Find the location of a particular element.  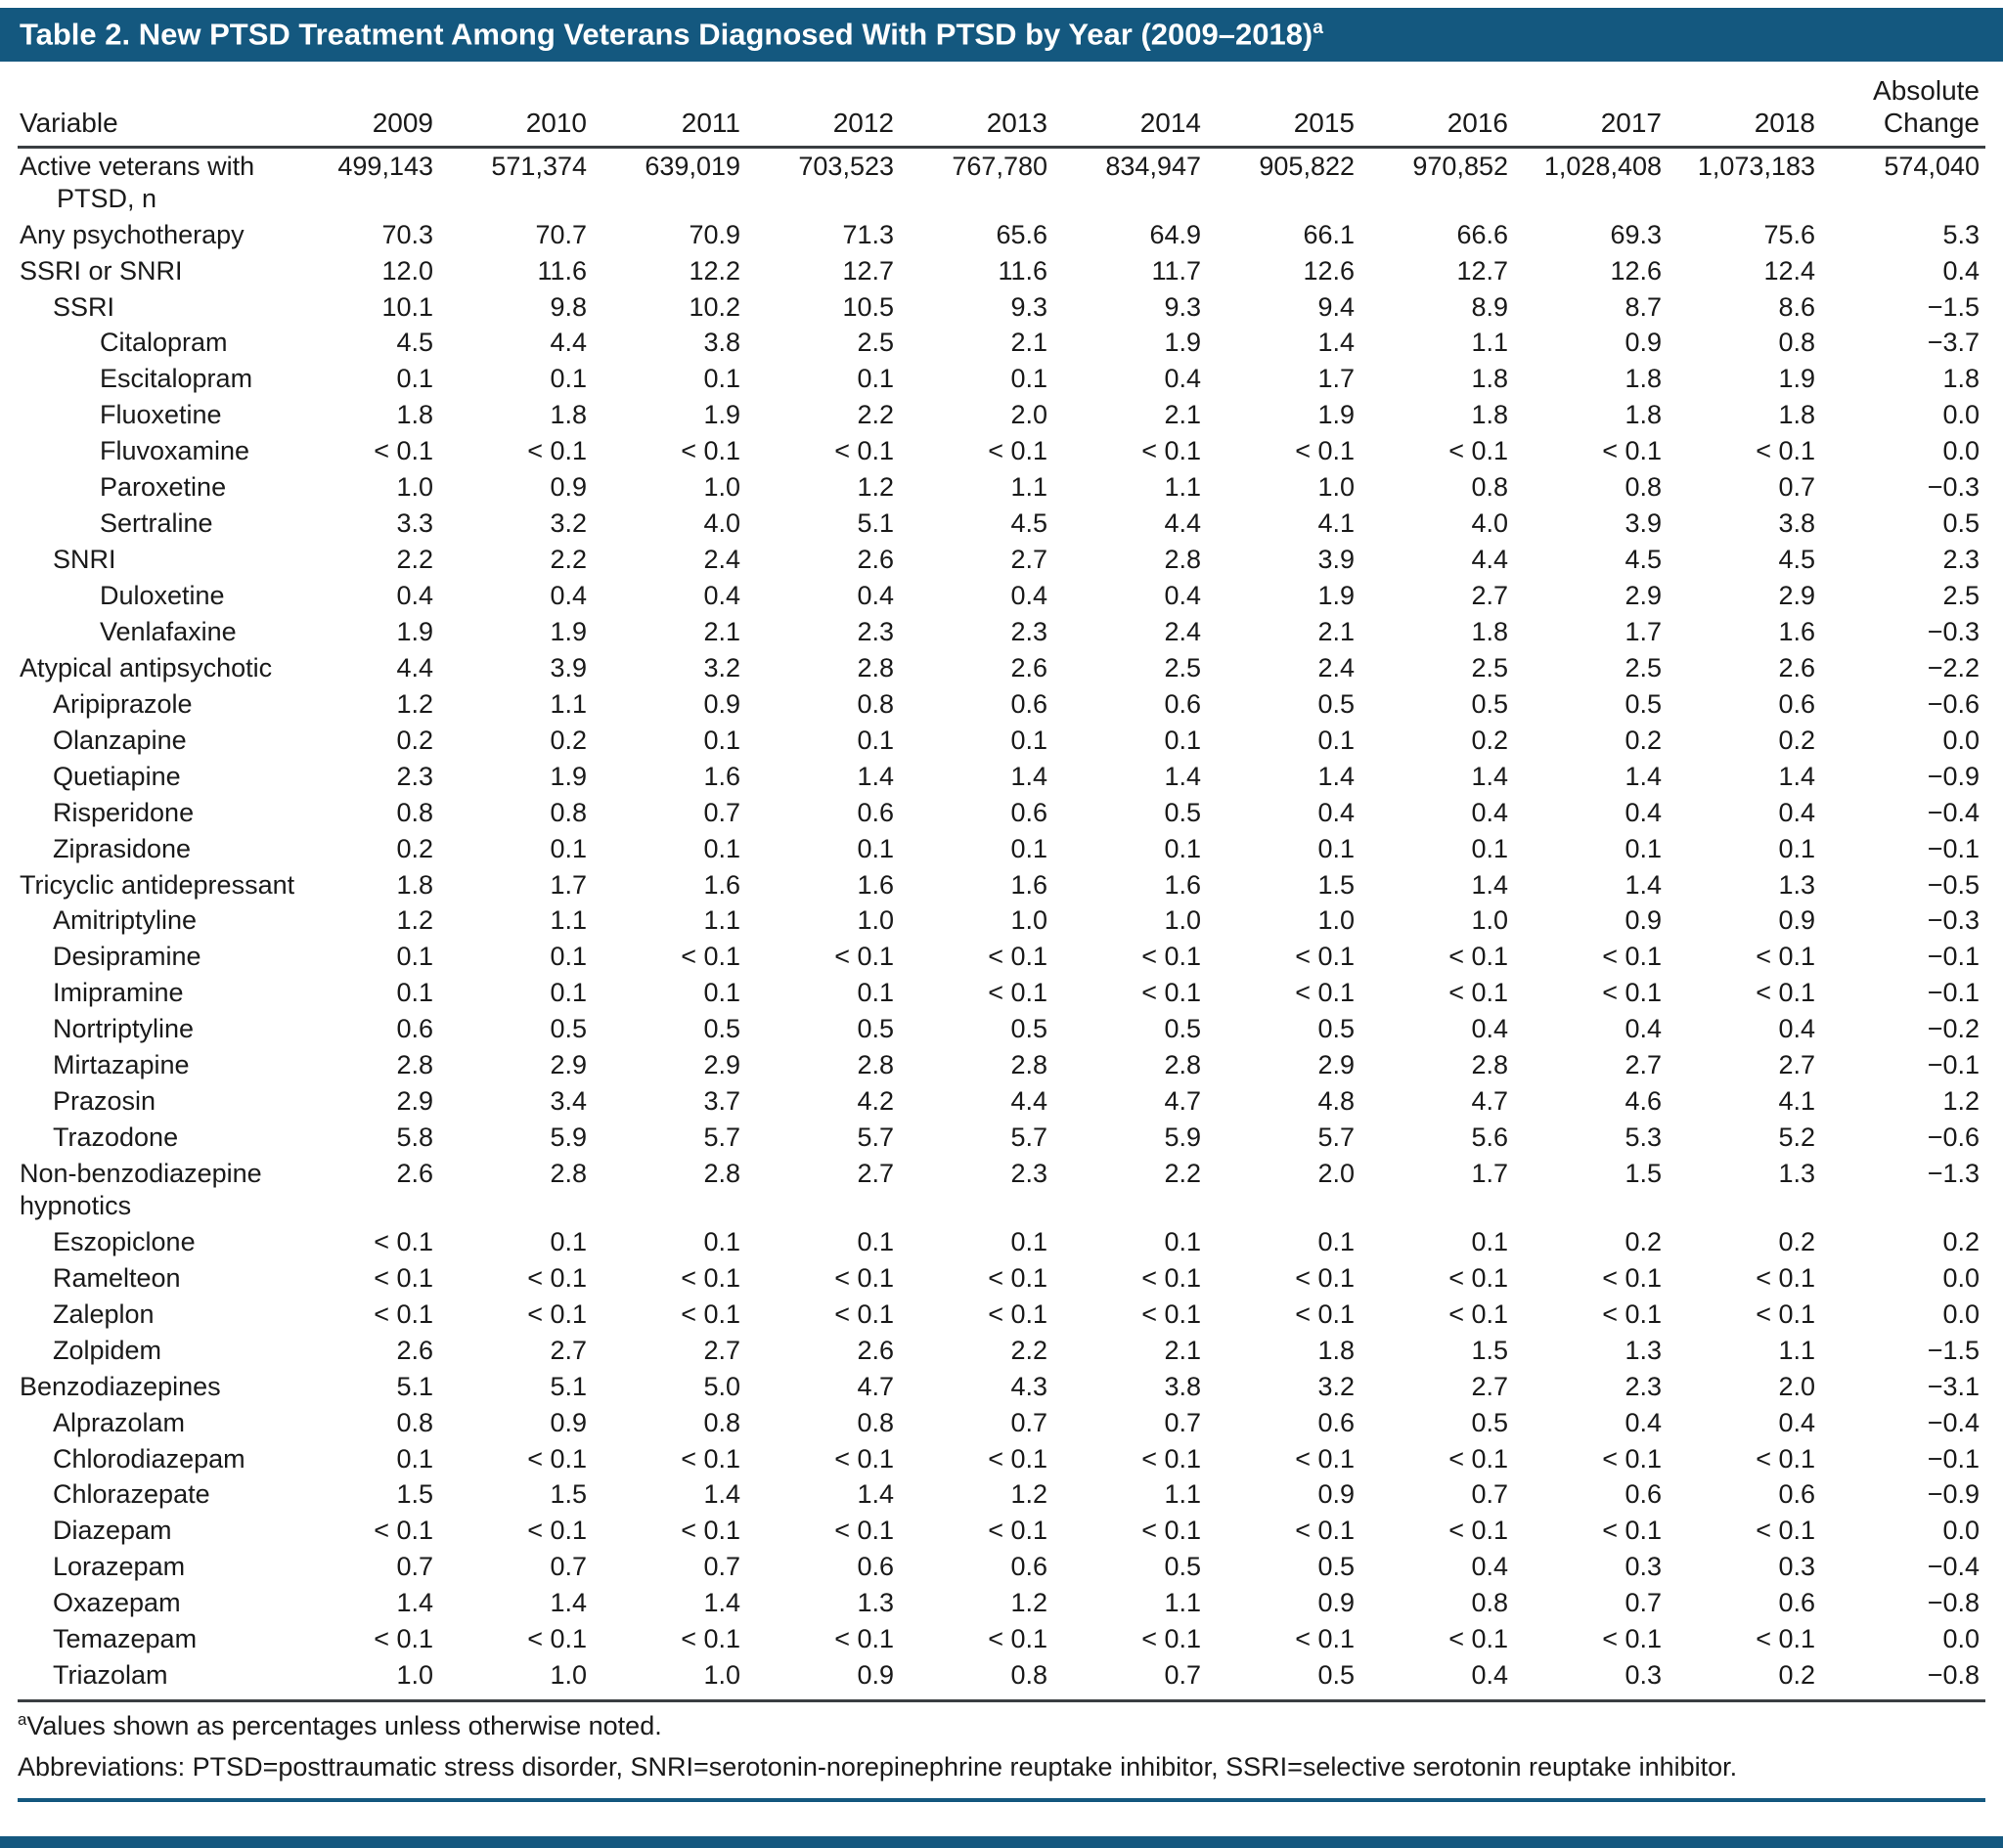

cell-2016: 970,852 is located at coordinates (1460, 166).